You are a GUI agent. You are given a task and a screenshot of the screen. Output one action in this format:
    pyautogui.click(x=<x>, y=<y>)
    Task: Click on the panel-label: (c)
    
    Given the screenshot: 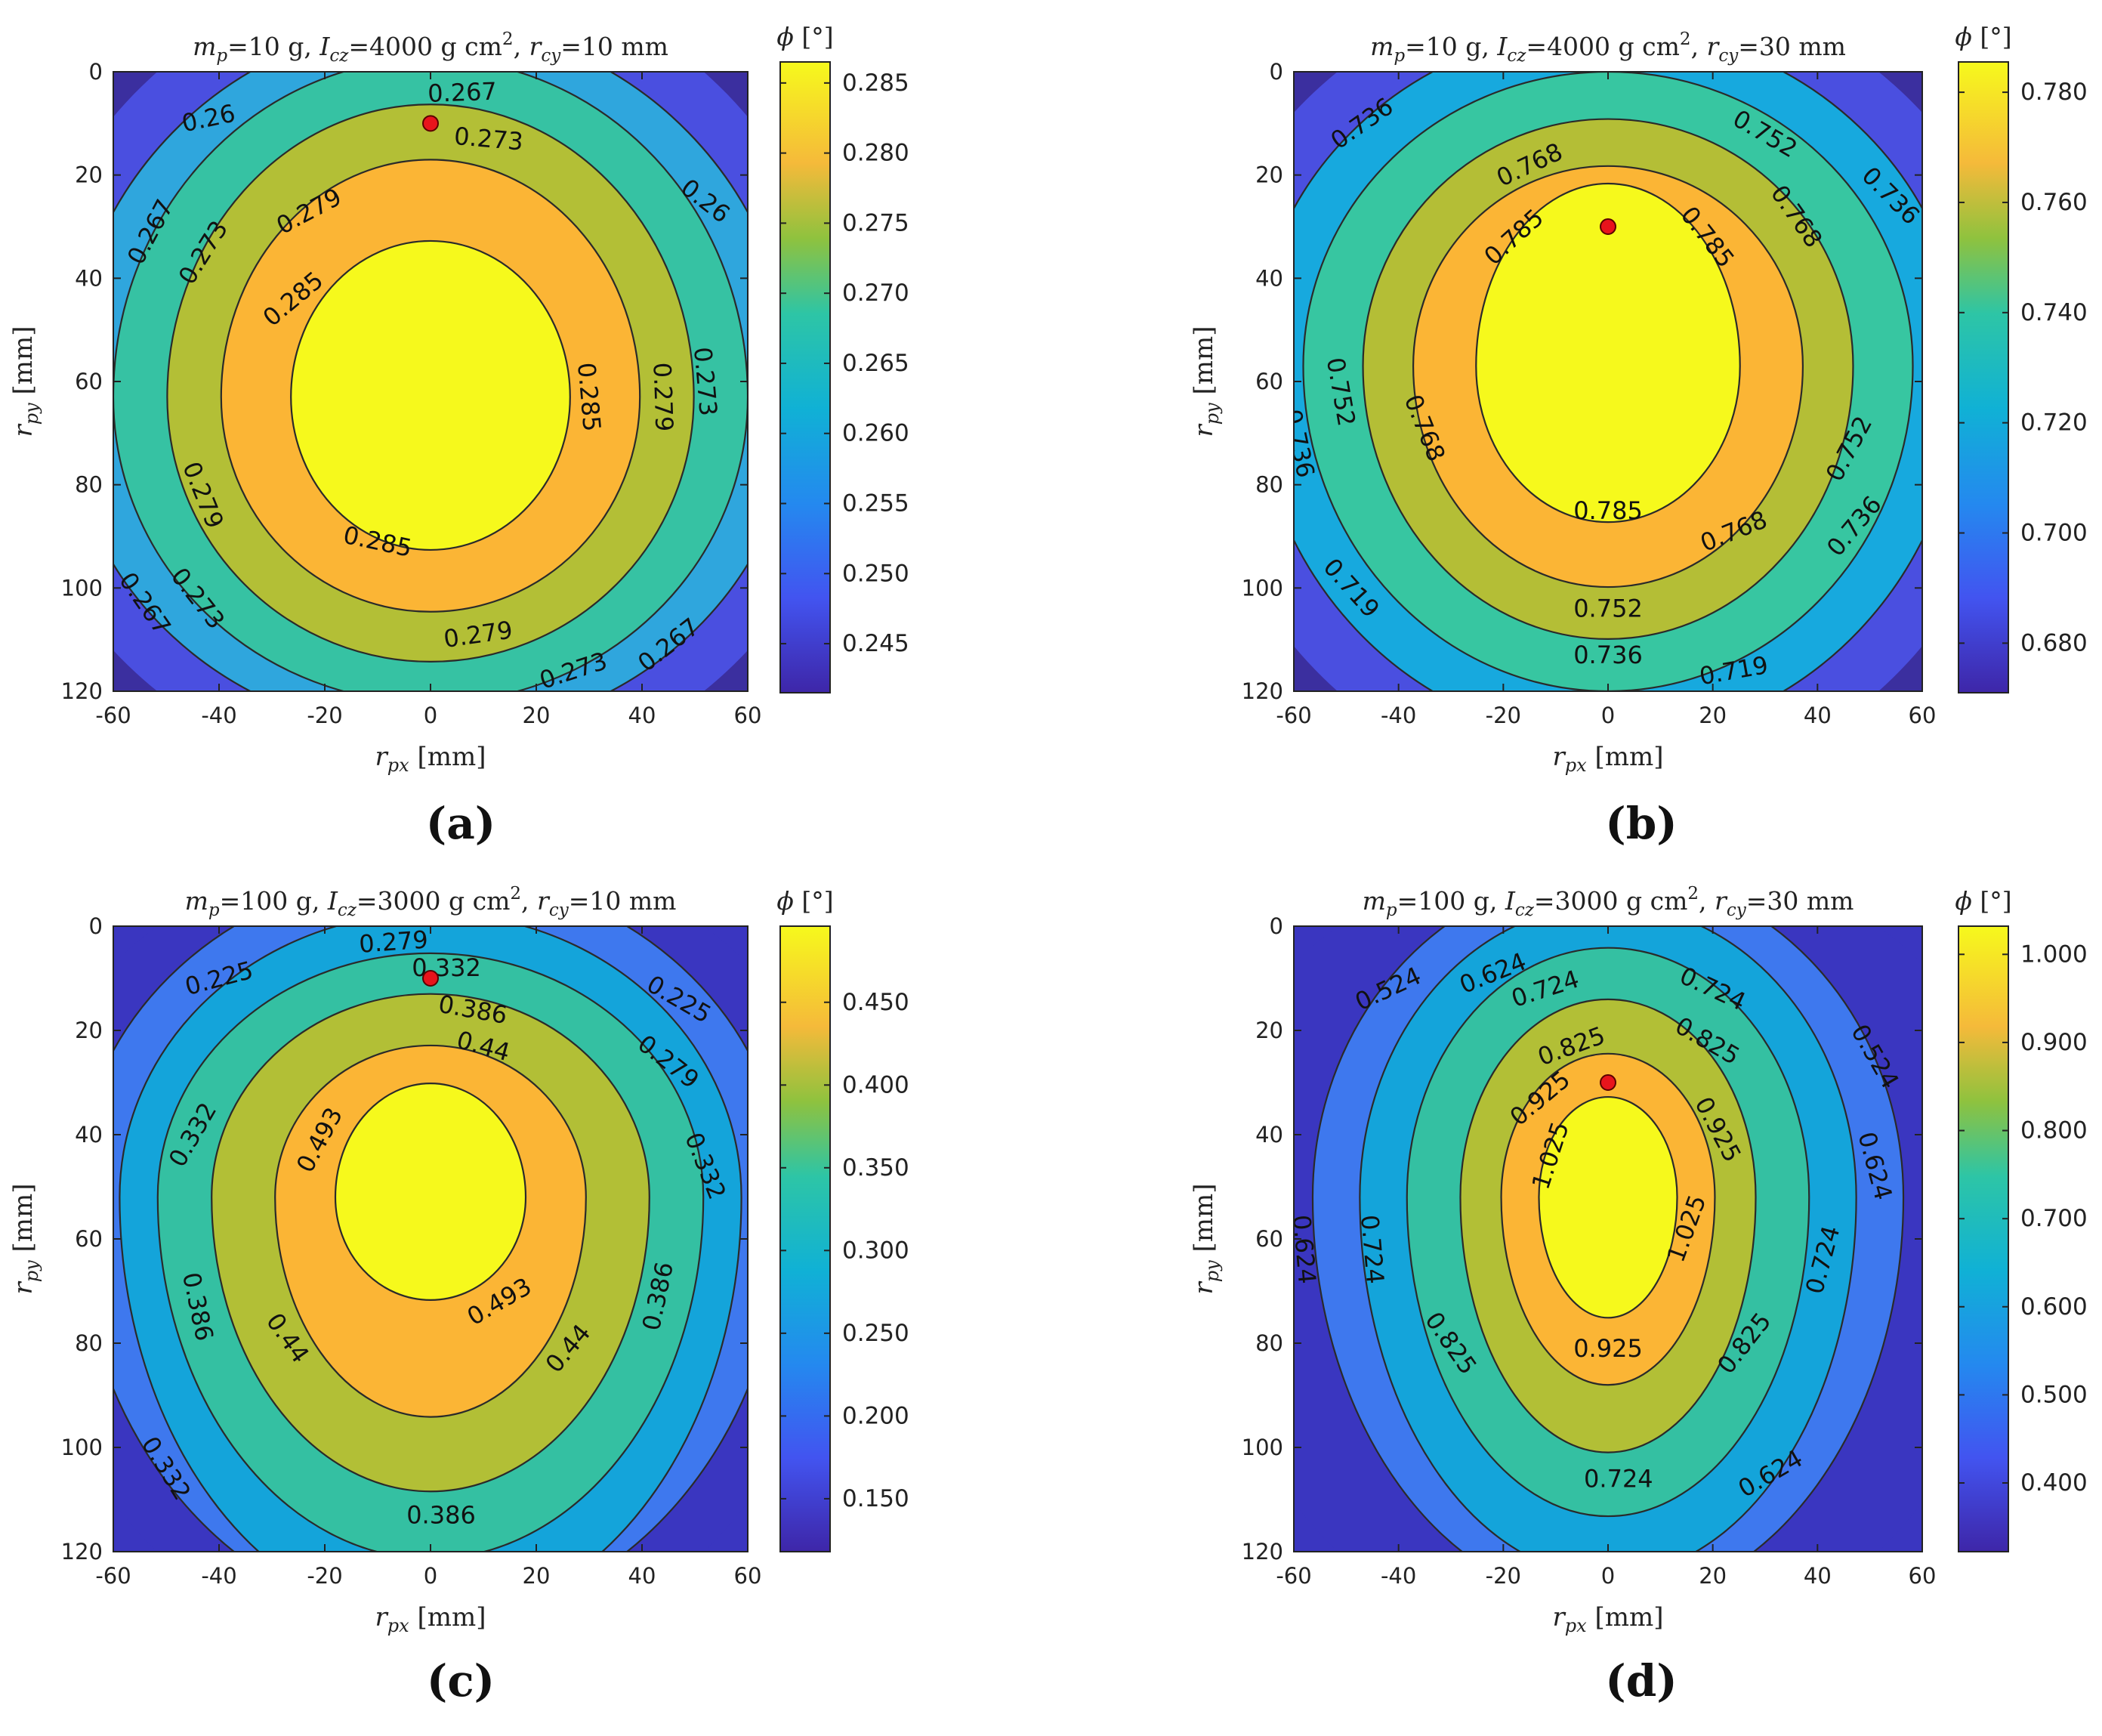 What is the action you would take?
    pyautogui.click(x=461, y=1681)
    